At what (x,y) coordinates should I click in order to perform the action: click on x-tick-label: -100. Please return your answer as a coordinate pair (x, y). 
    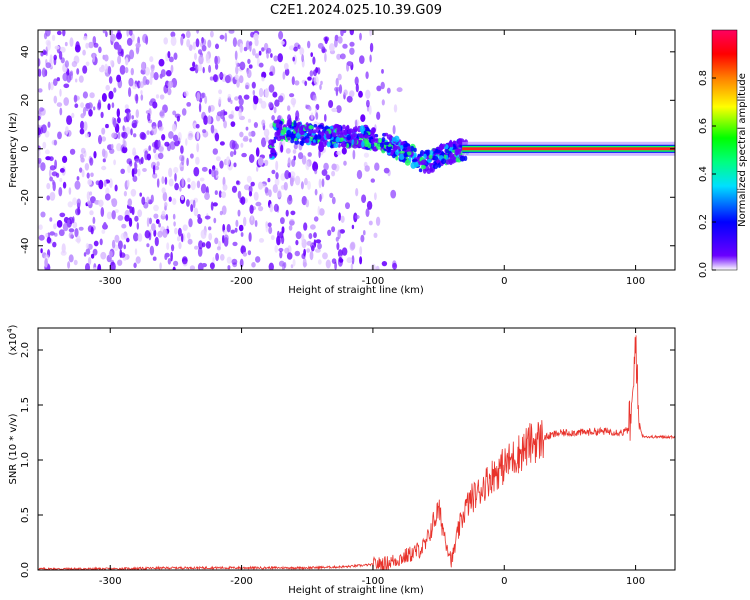
    Looking at the image, I should click on (373, 281).